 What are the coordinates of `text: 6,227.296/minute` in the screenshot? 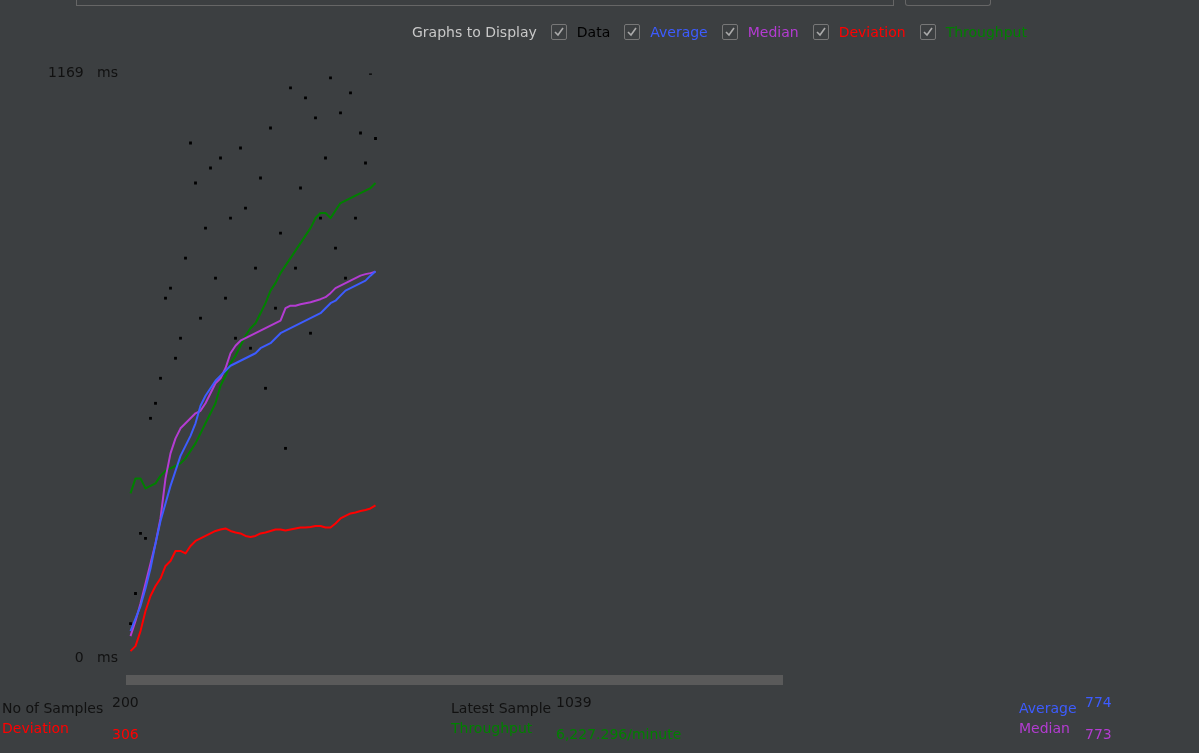 It's located at (619, 734).